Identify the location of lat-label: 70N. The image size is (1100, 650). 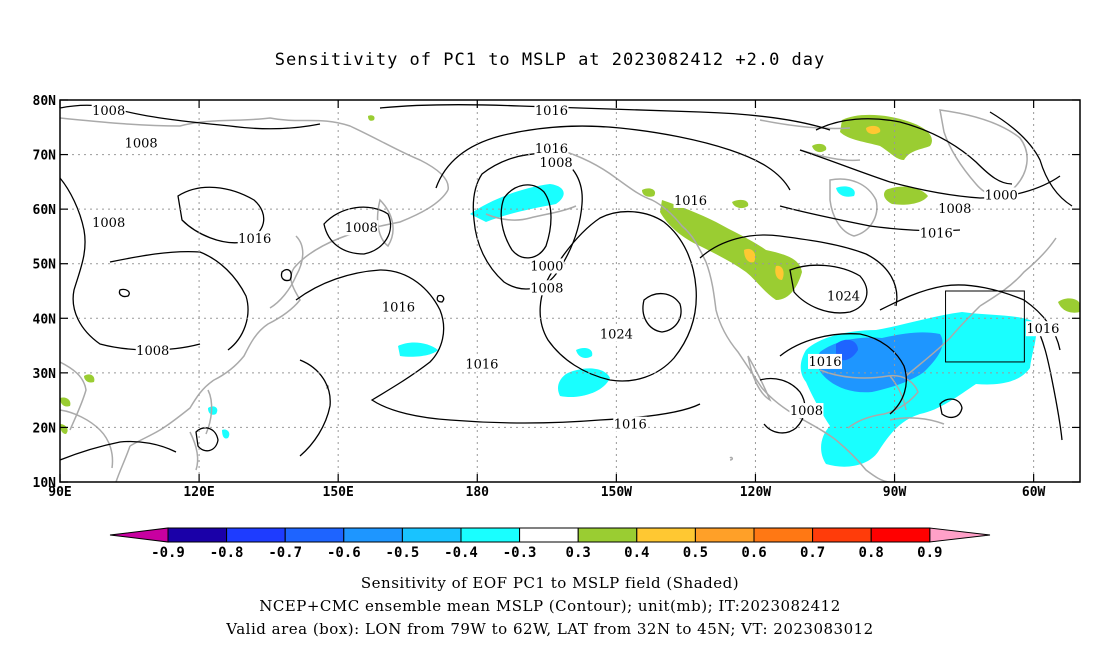
(45, 156).